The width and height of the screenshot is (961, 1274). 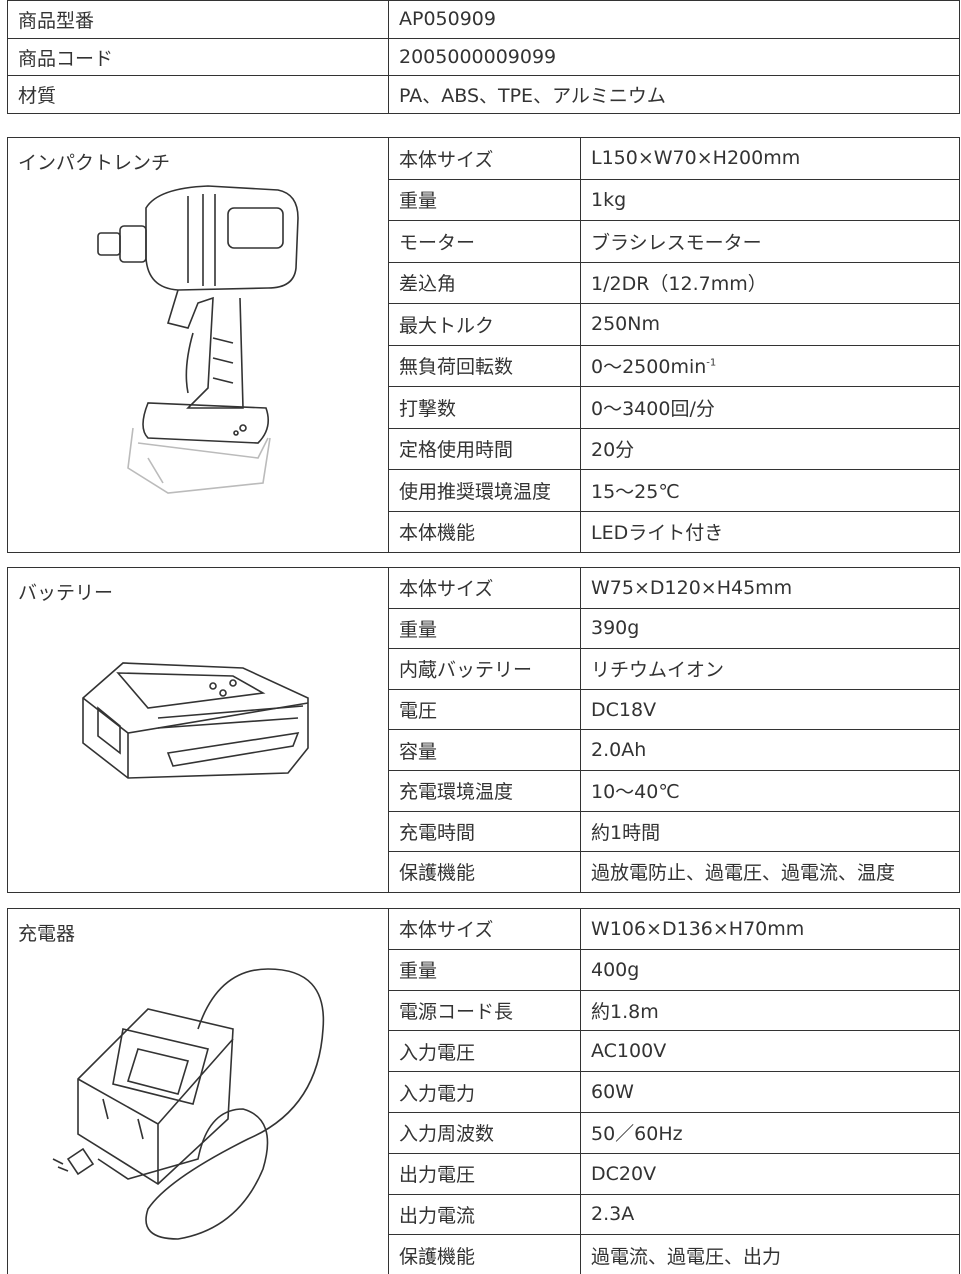 I want to click on row: 使用推奨環境温度 15〜25℃, so click(x=484, y=490).